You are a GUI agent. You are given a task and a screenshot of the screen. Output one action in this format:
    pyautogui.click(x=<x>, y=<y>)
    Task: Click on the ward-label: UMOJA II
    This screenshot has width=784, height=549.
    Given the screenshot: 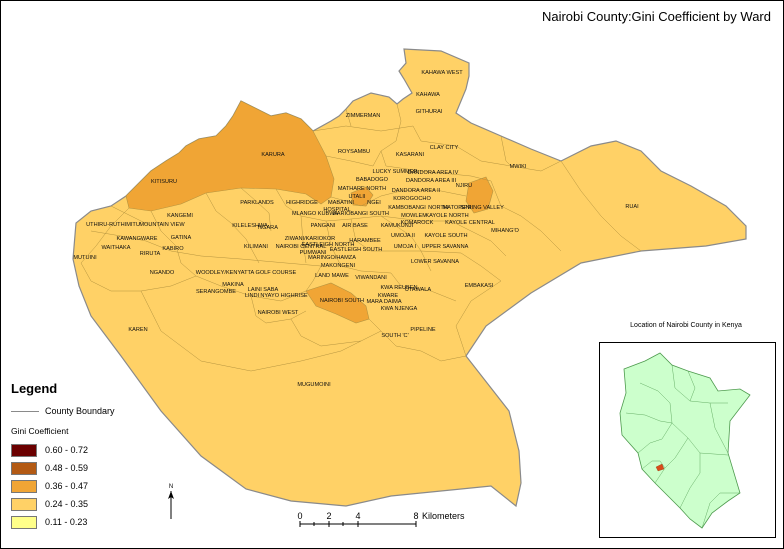 What is the action you would take?
    pyautogui.click(x=403, y=236)
    